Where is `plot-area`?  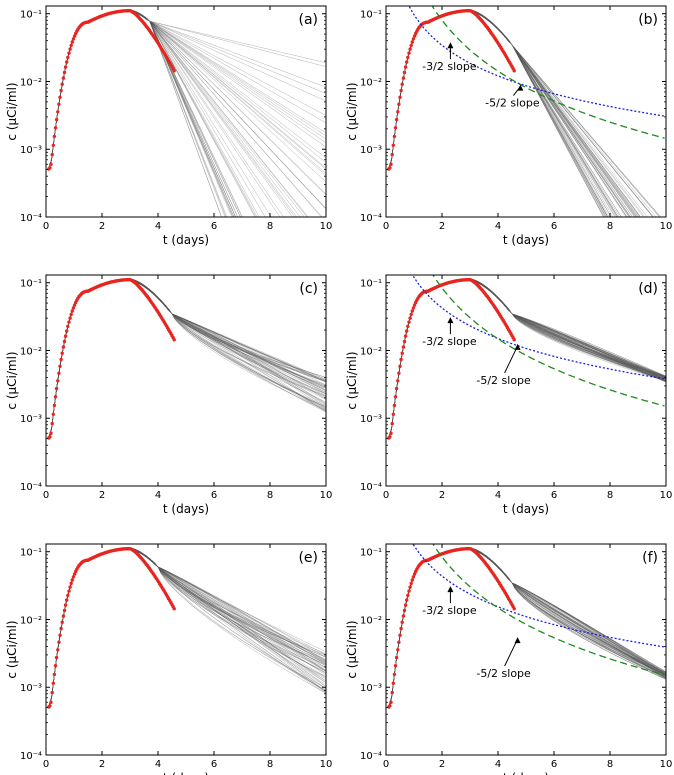 plot-area is located at coordinates (526, 626).